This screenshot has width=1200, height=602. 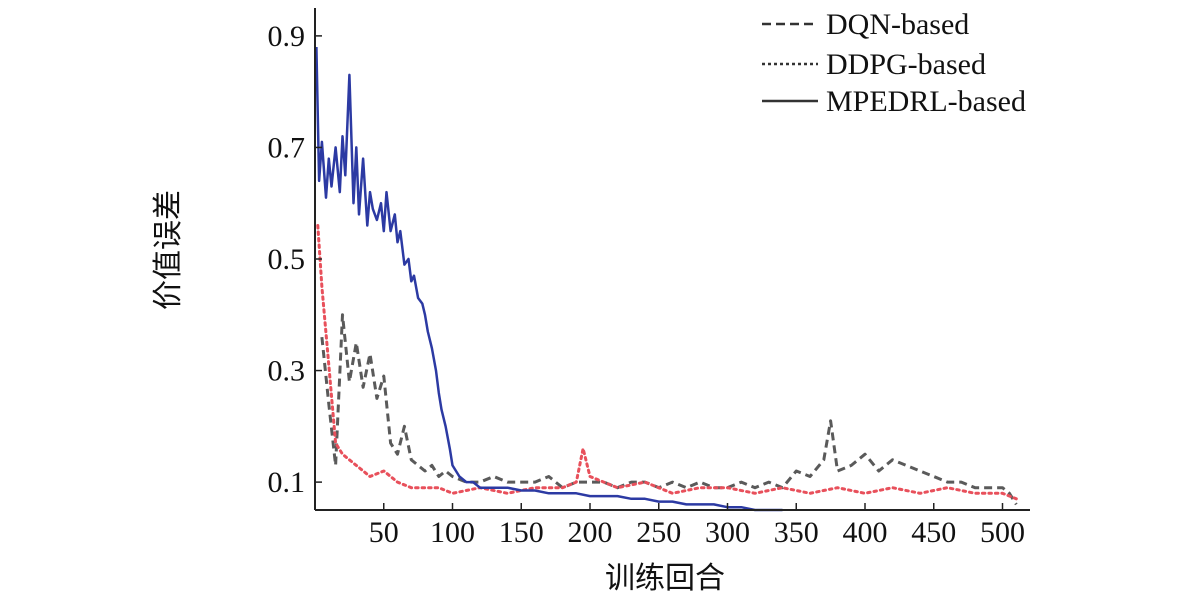 What do you see at coordinates (168, 250) in the screenshot?
I see `y-axis-title: 价值误差` at bounding box center [168, 250].